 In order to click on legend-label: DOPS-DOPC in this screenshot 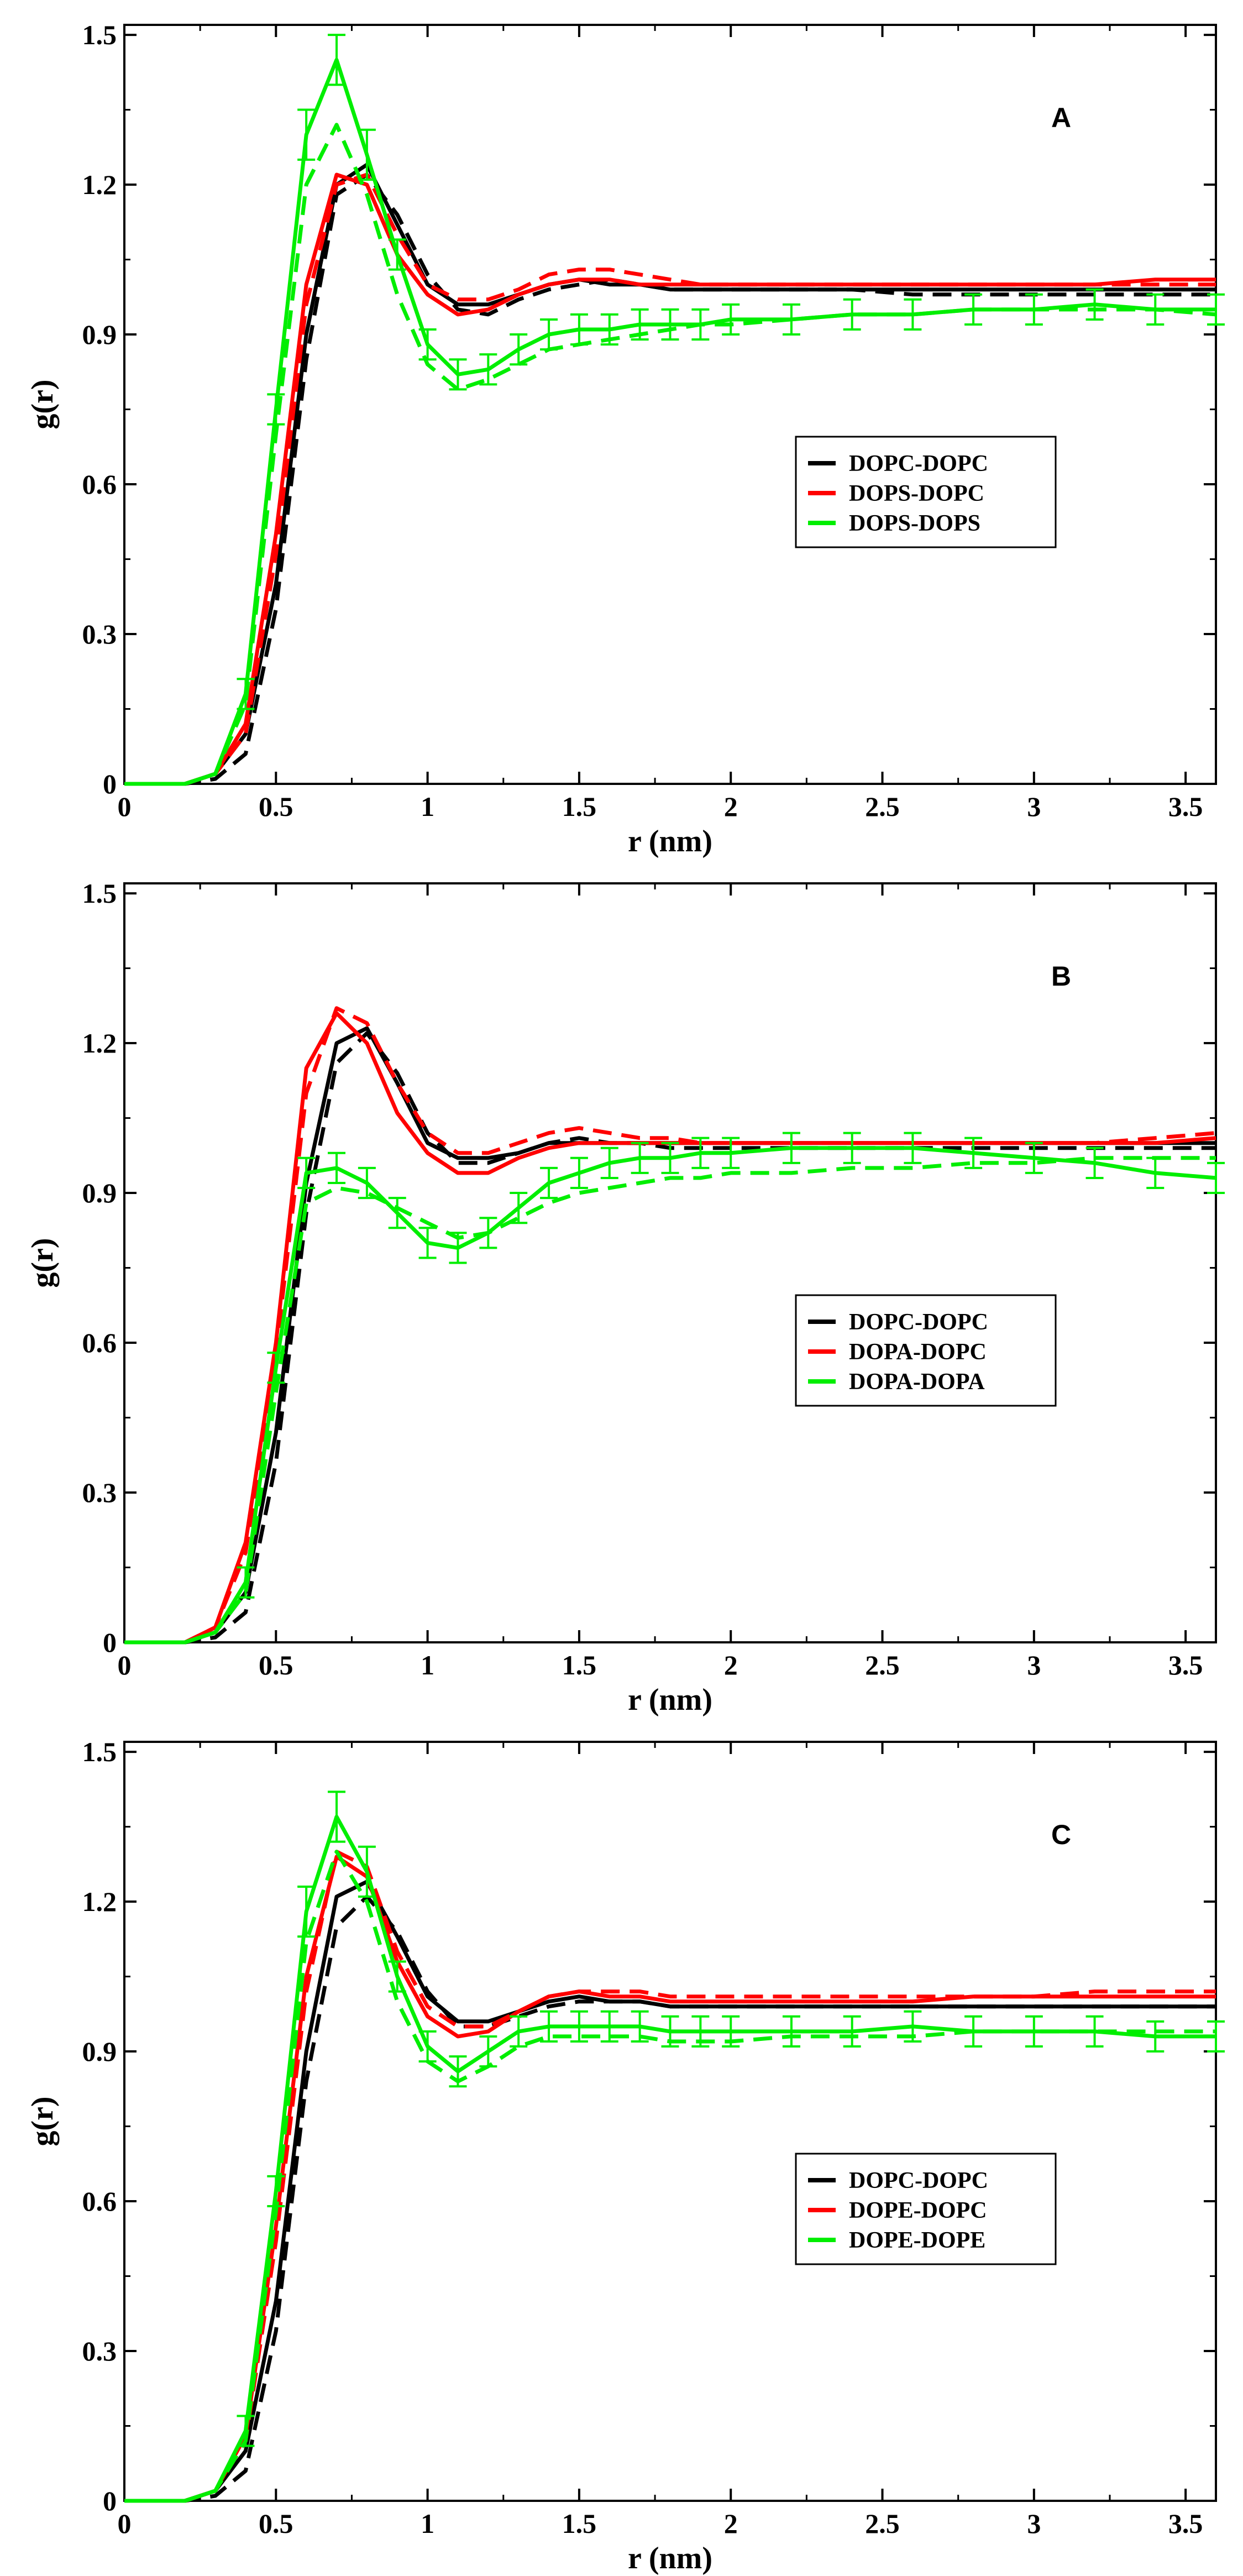, I will do `click(916, 493)`.